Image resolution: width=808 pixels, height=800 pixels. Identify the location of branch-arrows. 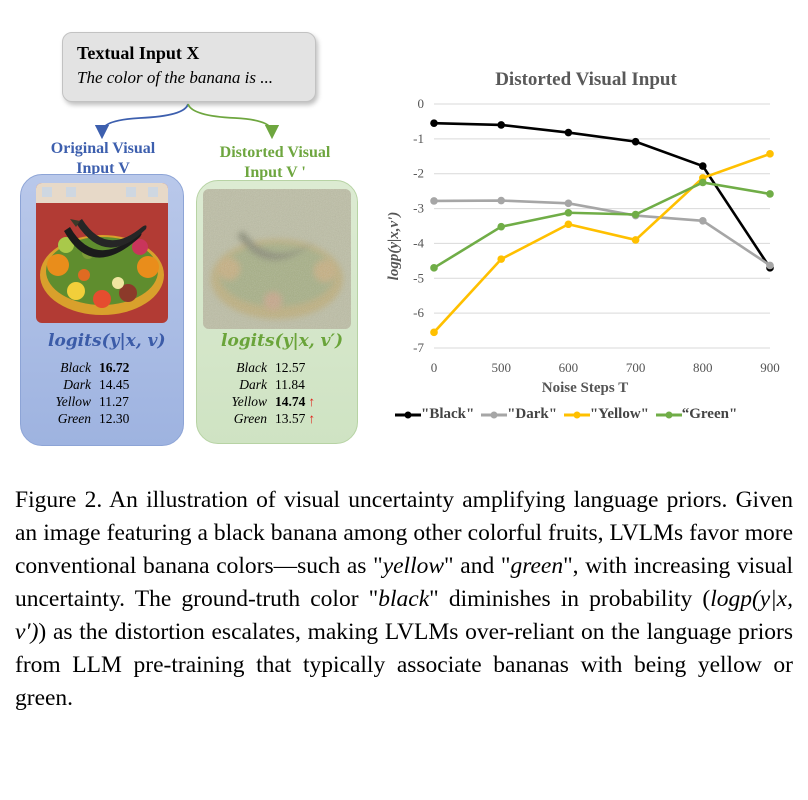
(187, 121).